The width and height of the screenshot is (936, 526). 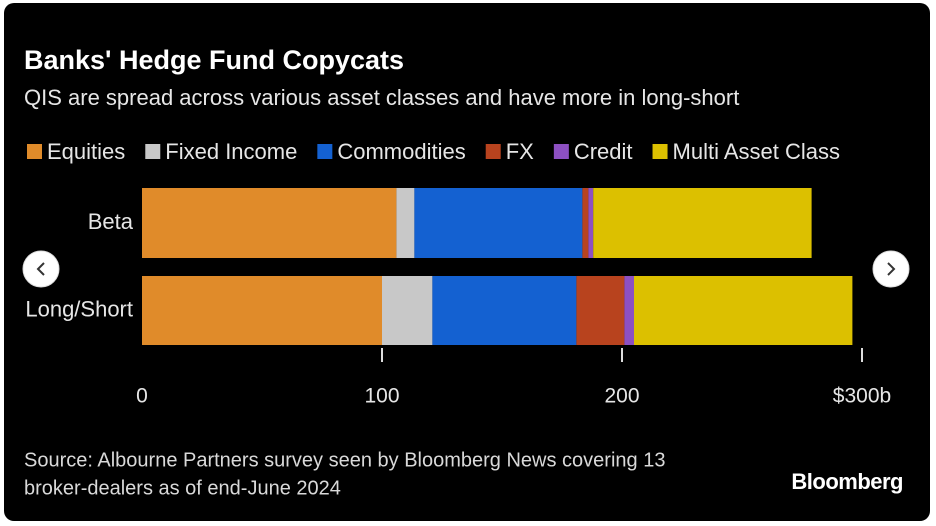 I want to click on prev-button-bg, so click(x=41, y=269).